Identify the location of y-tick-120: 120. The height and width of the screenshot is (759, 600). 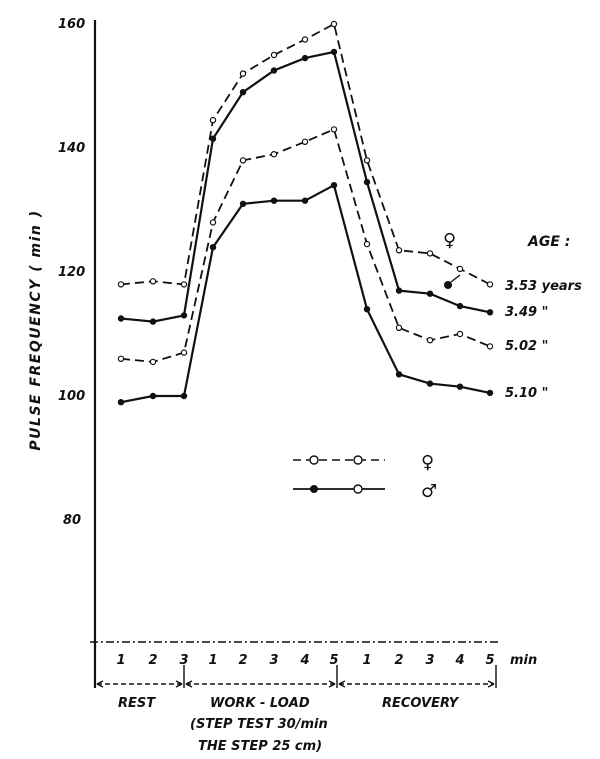
(71, 272).